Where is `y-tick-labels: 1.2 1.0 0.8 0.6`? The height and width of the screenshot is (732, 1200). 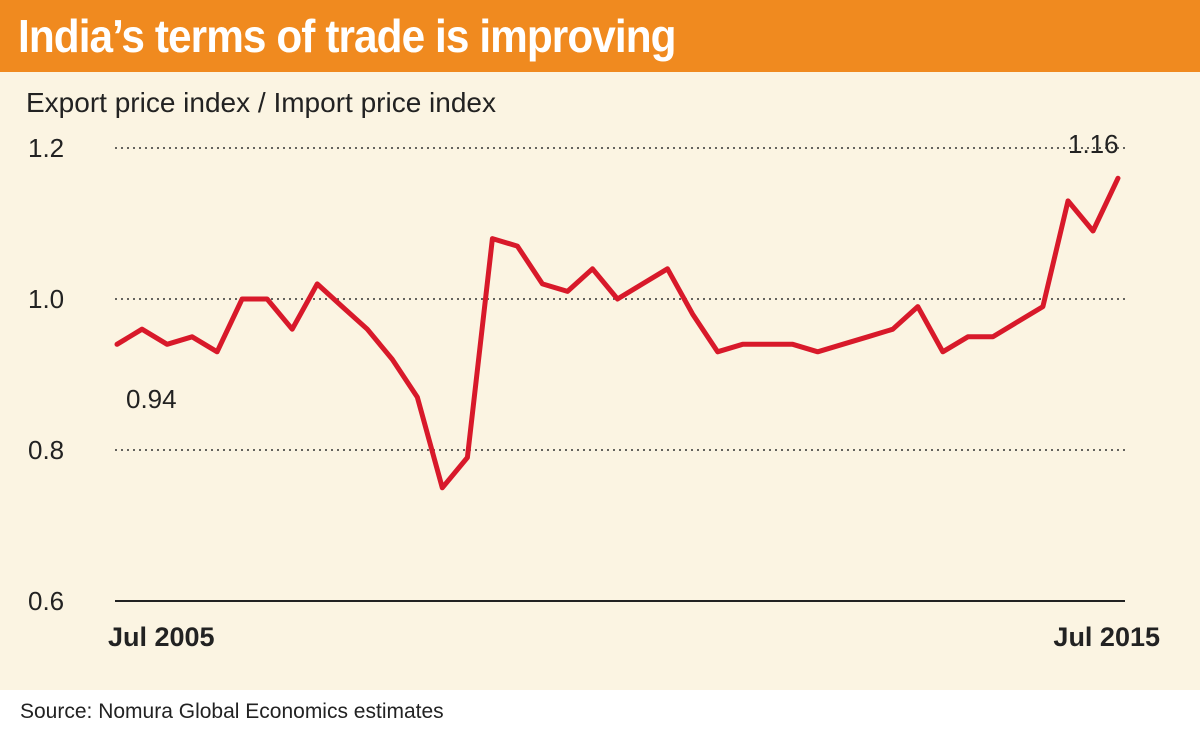
y-tick-labels: 1.2 1.0 0.8 0.6 is located at coordinates (46, 374).